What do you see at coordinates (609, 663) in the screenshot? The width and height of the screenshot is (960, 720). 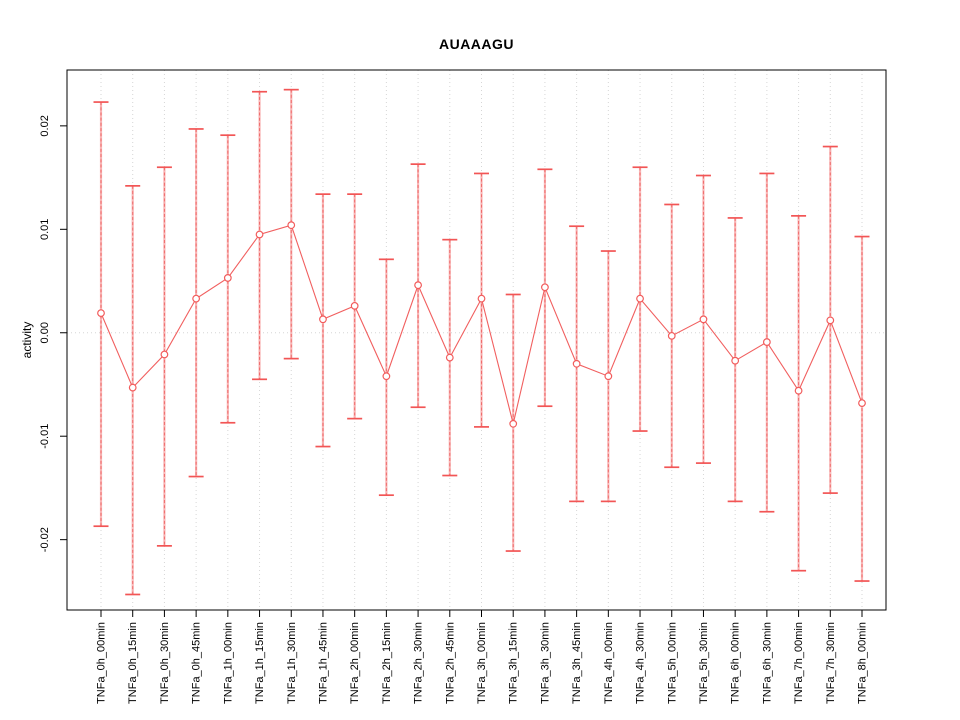 I see `x-tick-label: TNFa_4h_00min` at bounding box center [609, 663].